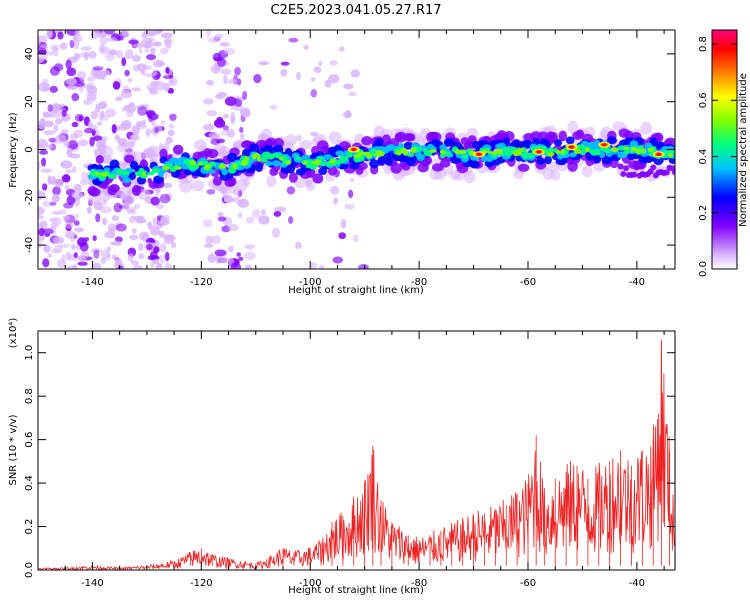 The height and width of the screenshot is (600, 750). I want to click on snr-multiplier: (x10⁴), so click(13, 333).